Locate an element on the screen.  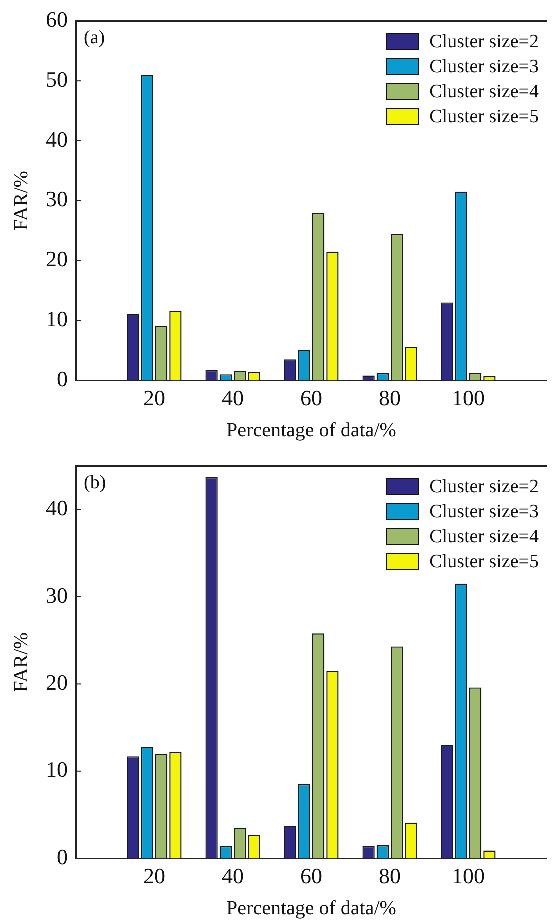
annotation: (a) is located at coordinates (95, 38).